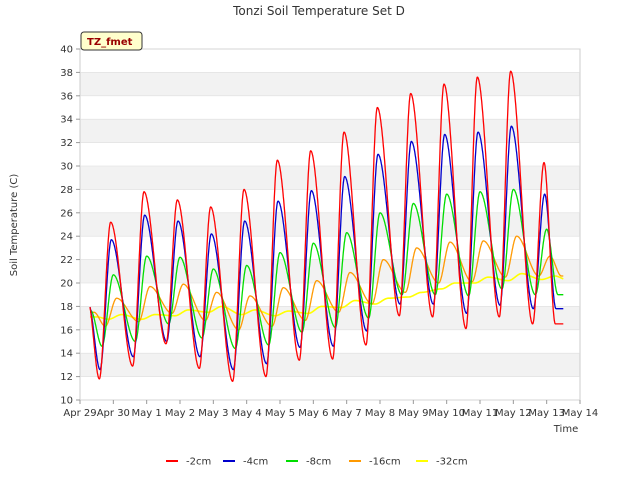  What do you see at coordinates (513, 413) in the screenshot?
I see `x-tick-label: May 12` at bounding box center [513, 413].